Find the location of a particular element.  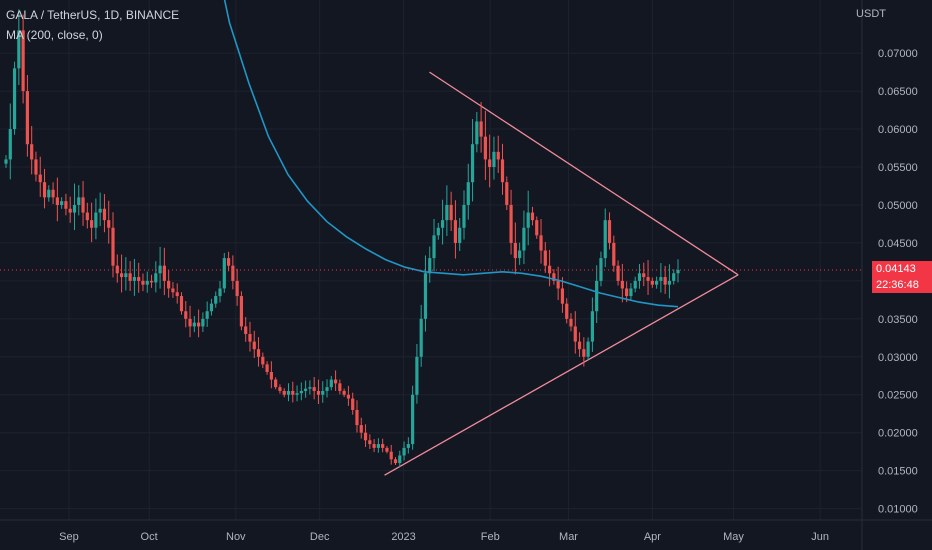

price-tick-label: 0.02500 is located at coordinates (898, 396).